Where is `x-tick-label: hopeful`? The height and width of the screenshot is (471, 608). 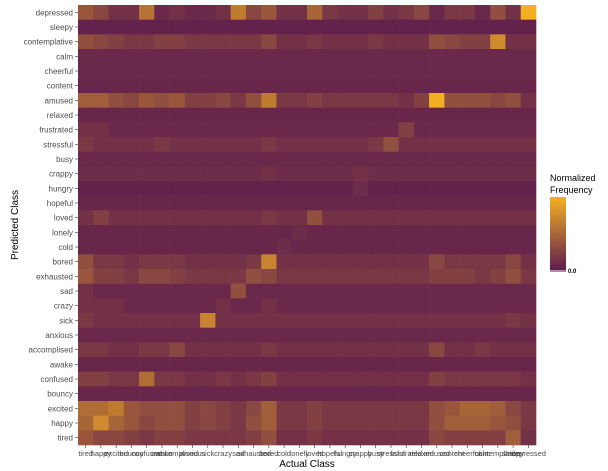 x-tick-label: hopeful is located at coordinates (330, 453).